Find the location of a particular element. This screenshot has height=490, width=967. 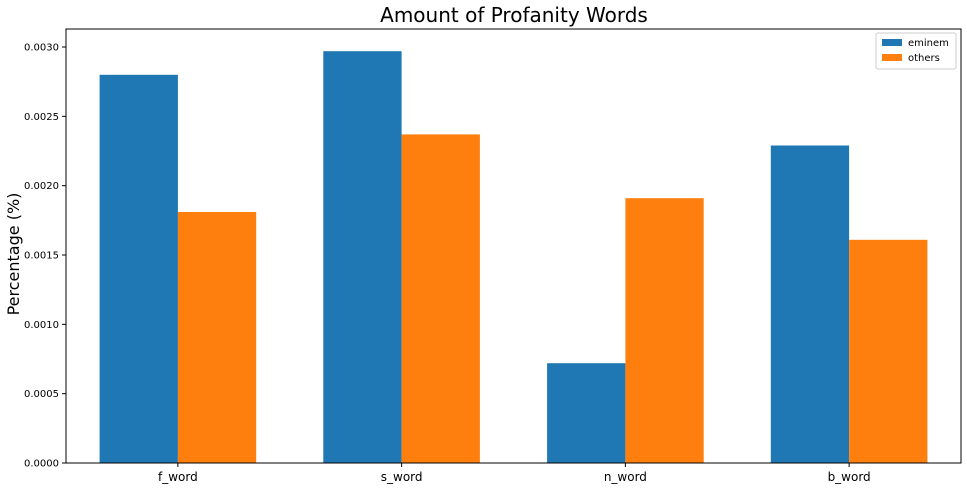

bar-eminem-n_word is located at coordinates (586, 413).